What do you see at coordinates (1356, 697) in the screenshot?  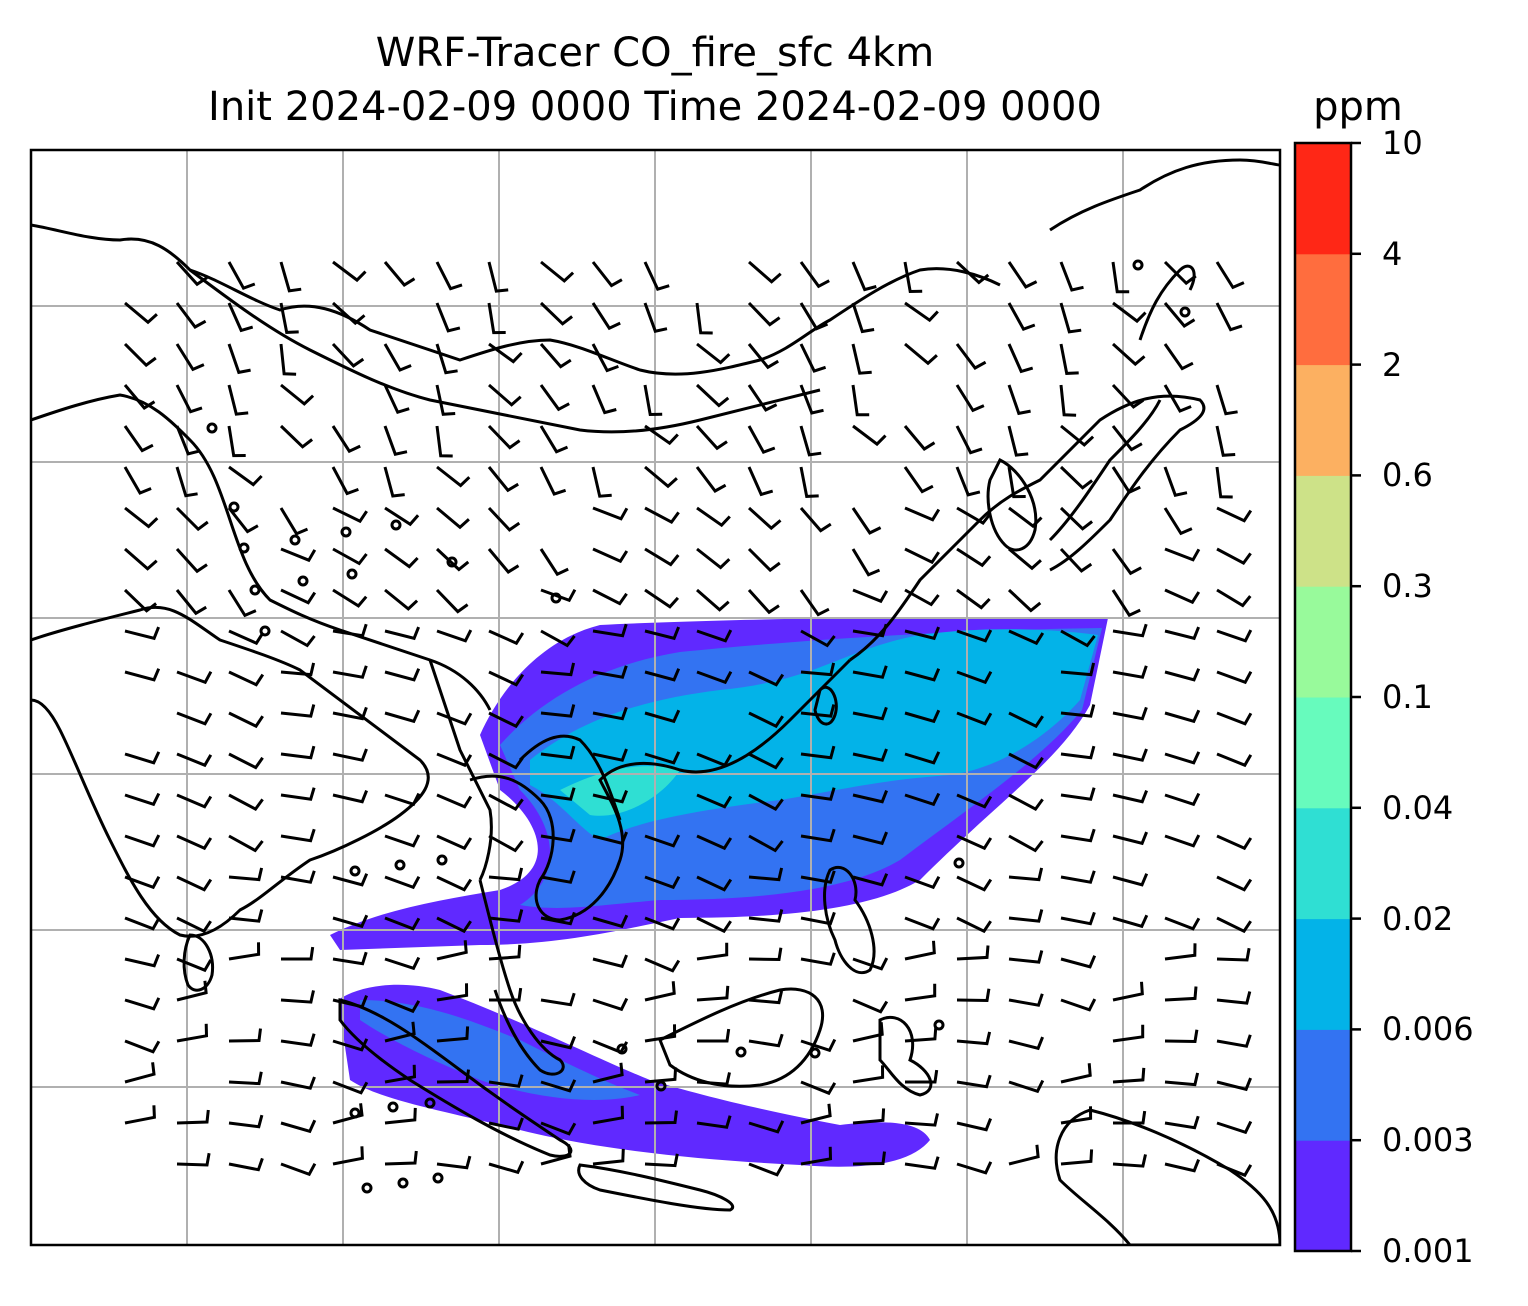 I see `colorbar-ticks` at bounding box center [1356, 697].